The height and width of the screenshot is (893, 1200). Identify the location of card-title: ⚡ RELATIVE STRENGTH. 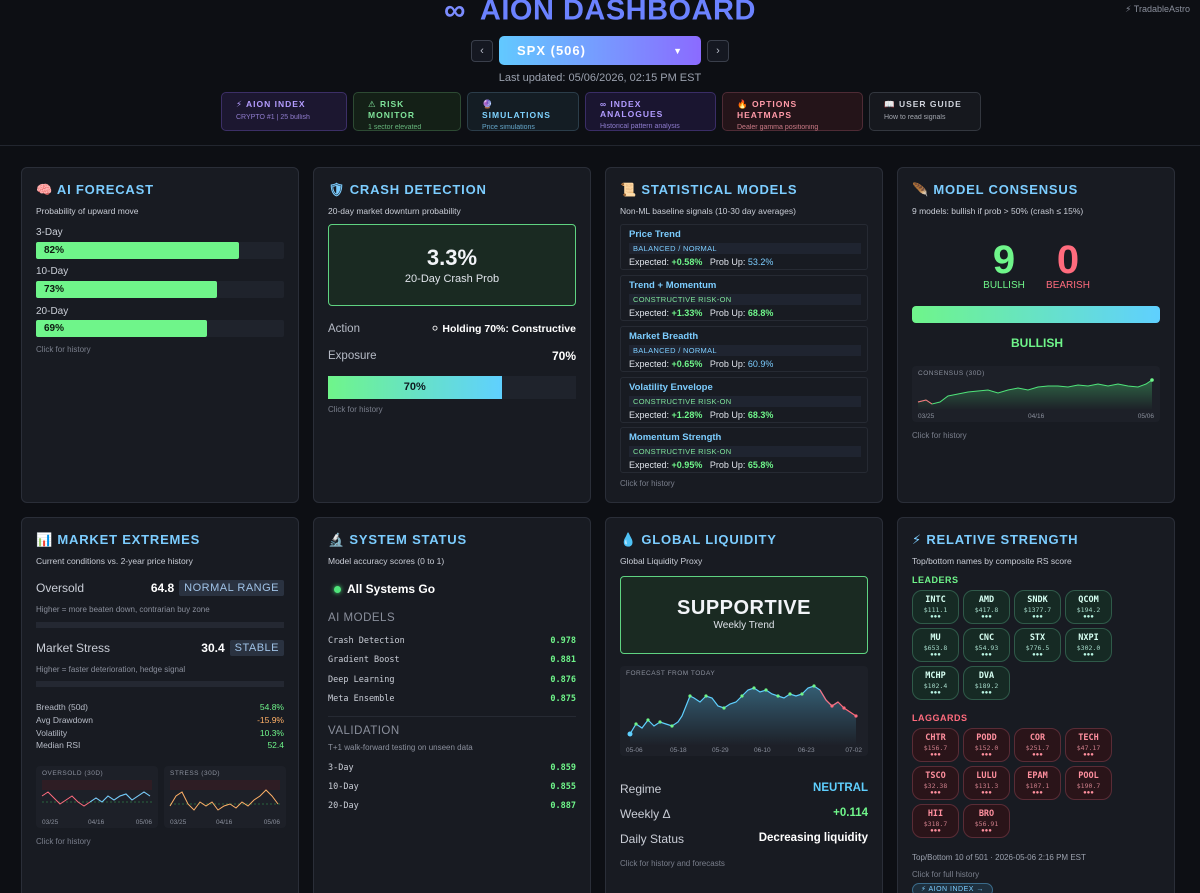
(995, 539).